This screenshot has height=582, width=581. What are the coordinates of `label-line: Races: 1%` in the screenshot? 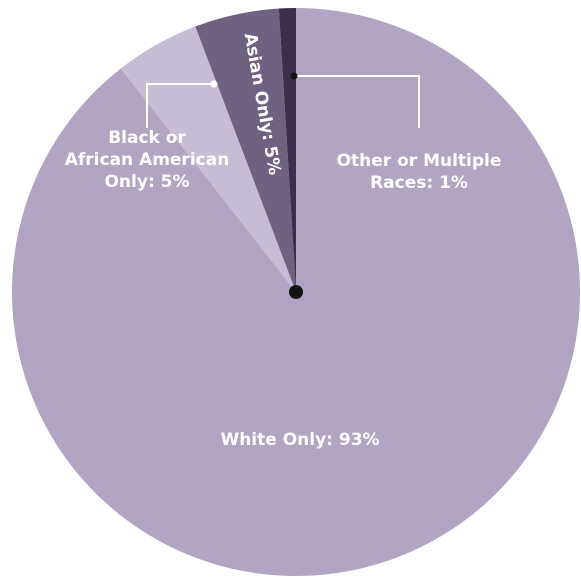 It's located at (419, 183).